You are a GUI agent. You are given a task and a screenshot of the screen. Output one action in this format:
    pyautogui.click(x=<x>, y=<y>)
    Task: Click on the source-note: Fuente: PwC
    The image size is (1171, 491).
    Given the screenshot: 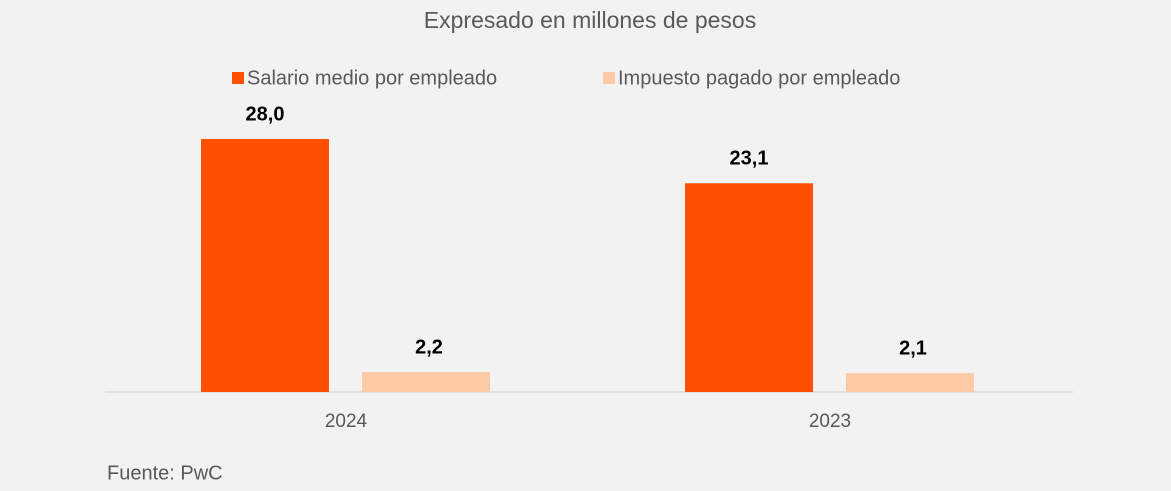 What is the action you would take?
    pyautogui.click(x=165, y=473)
    